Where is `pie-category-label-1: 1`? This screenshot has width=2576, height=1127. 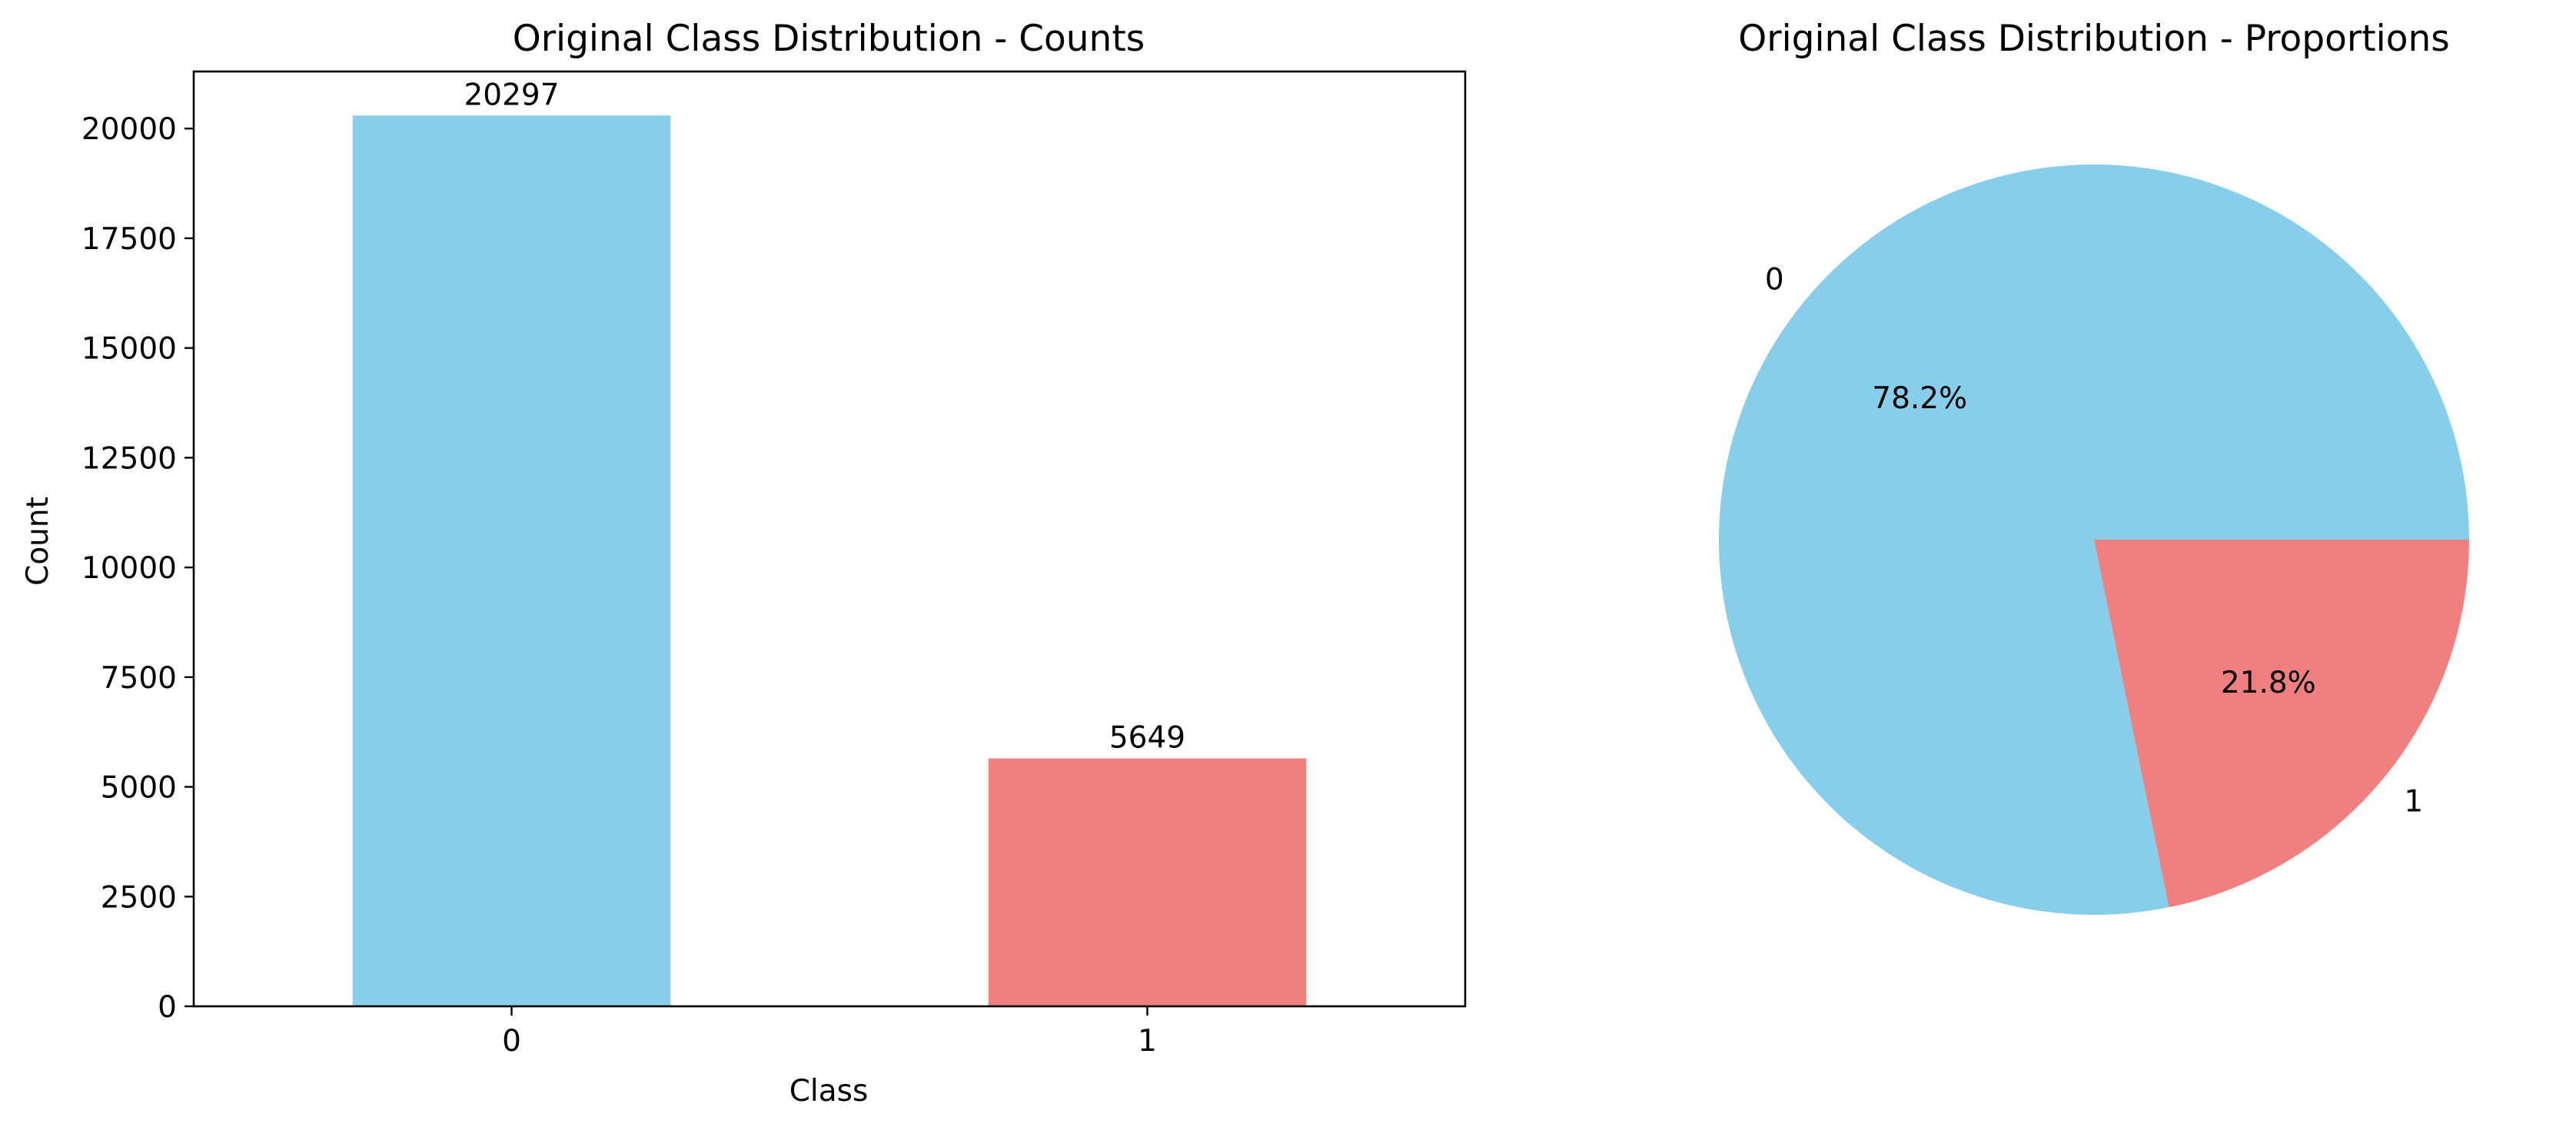
pie-category-label-1: 1 is located at coordinates (2413, 802).